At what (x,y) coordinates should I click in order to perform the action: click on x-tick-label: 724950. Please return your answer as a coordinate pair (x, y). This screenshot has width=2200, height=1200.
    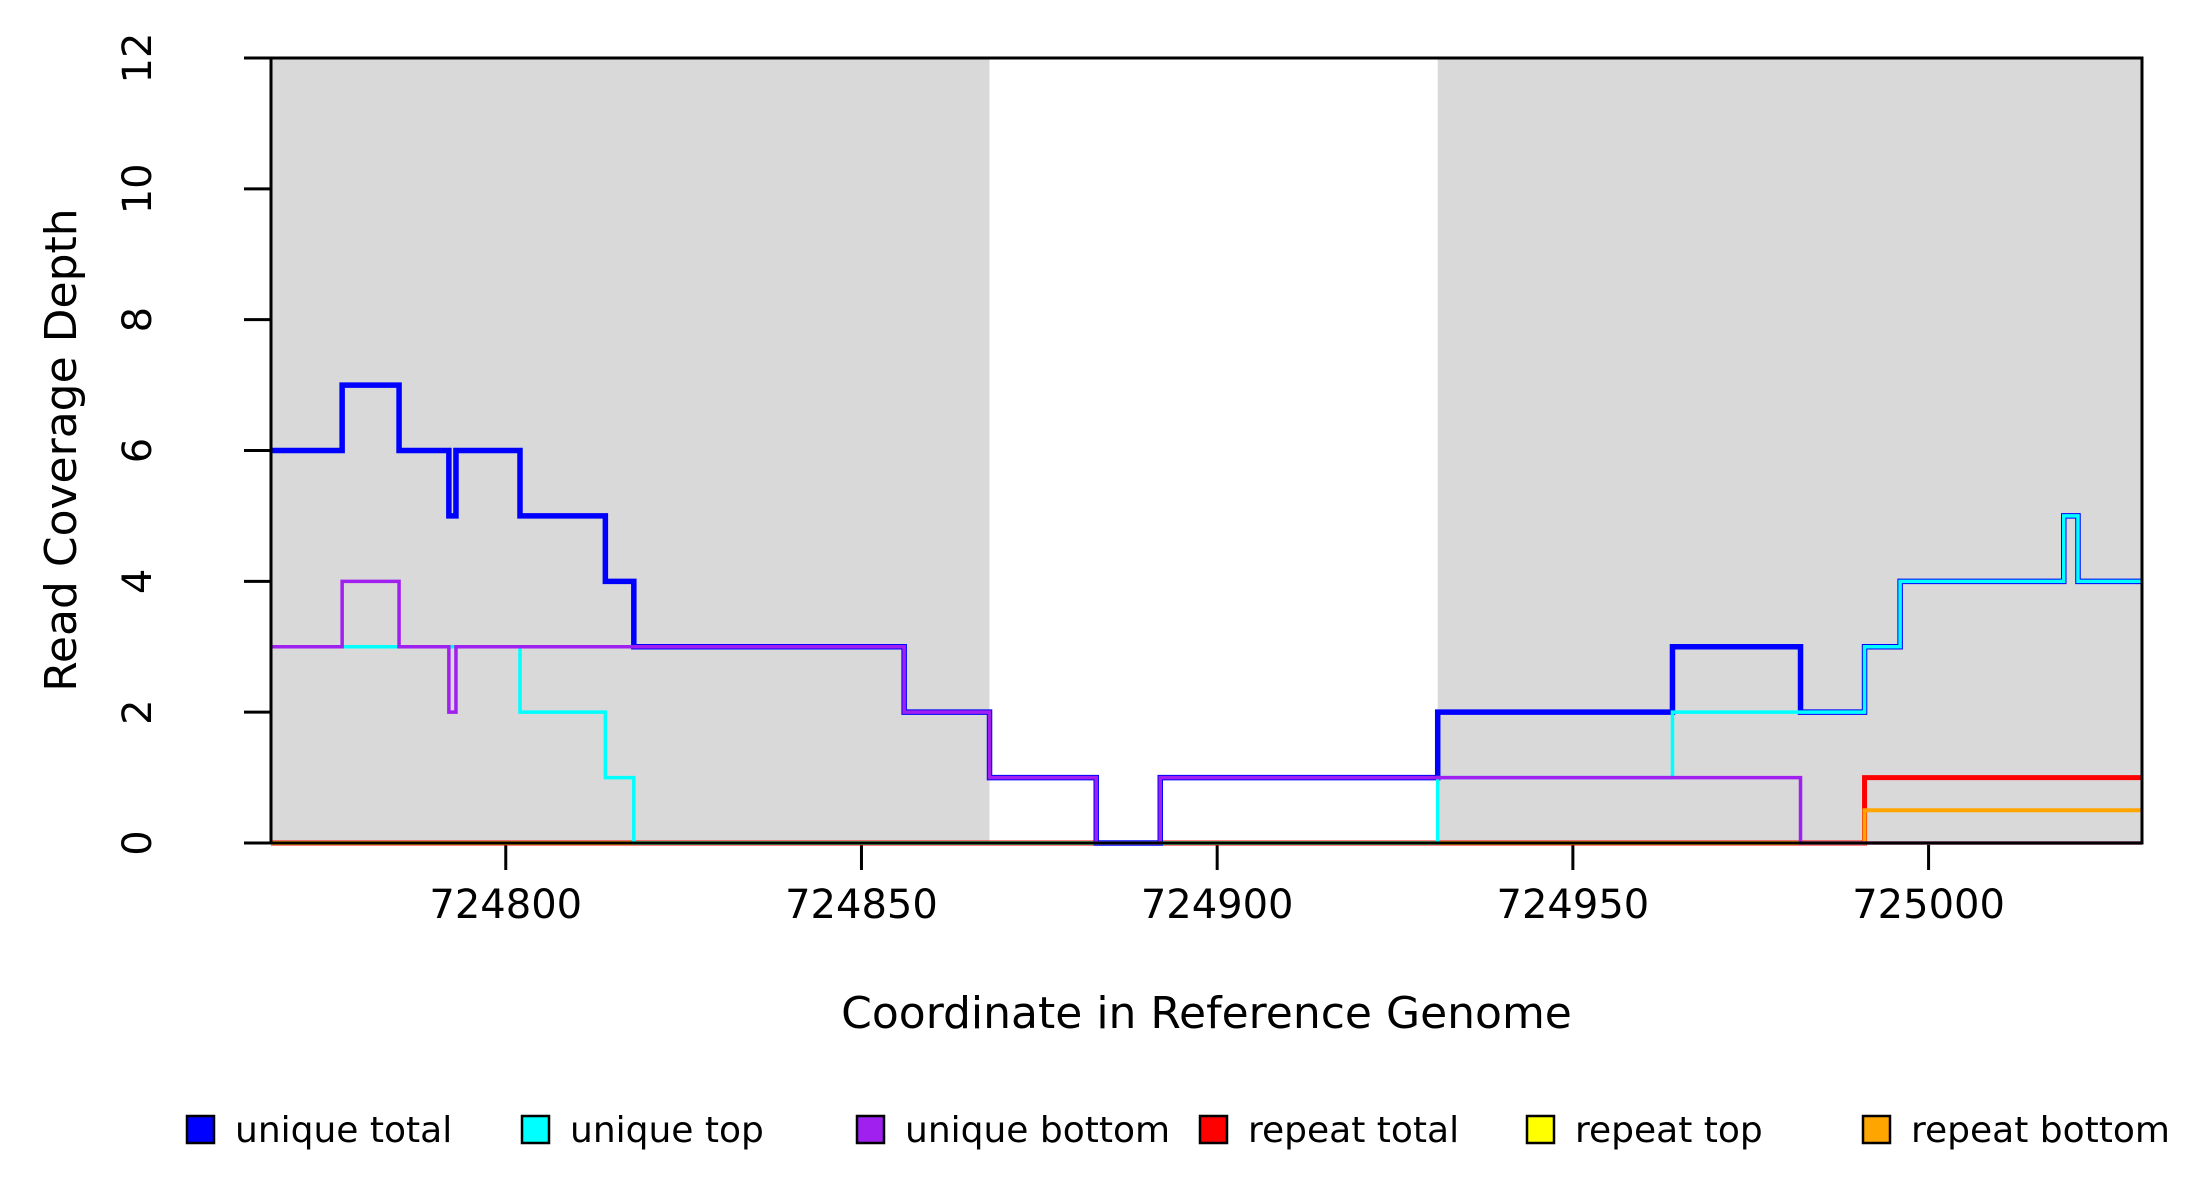
    Looking at the image, I should click on (1573, 905).